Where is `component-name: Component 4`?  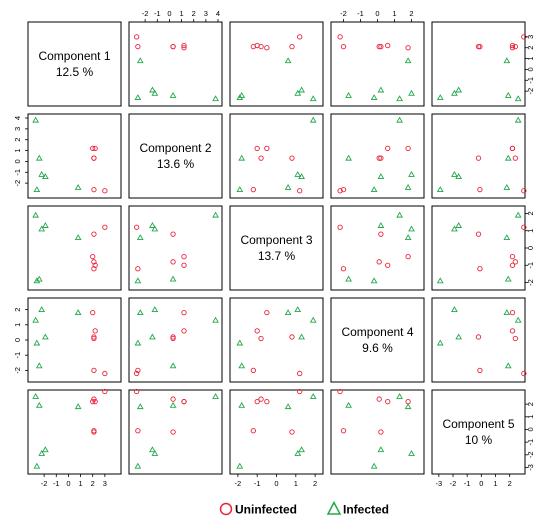
component-name: Component 4 is located at coordinates (377, 332).